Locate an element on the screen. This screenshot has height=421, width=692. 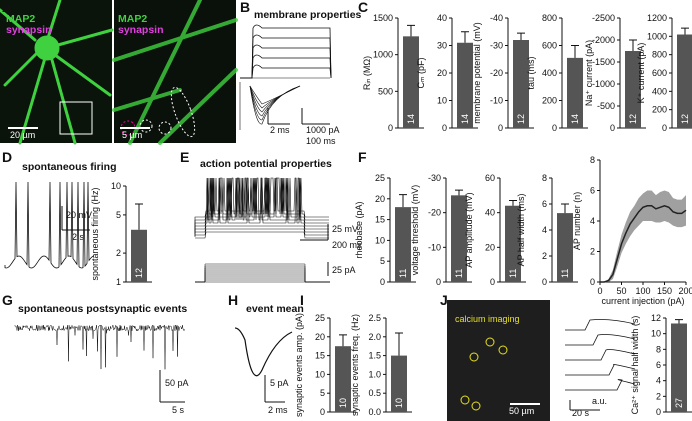
x-tick-label: 0 is located at coordinates (599, 291).